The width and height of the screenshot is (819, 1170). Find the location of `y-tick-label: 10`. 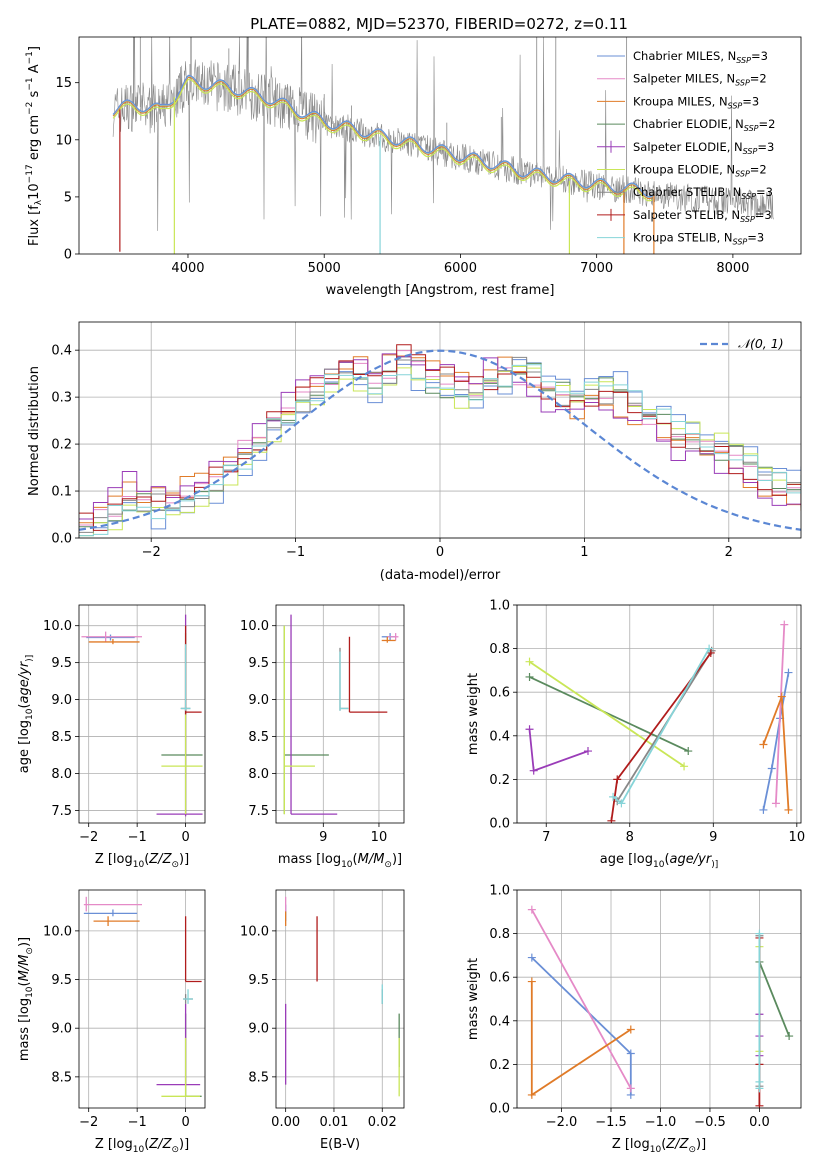

y-tick-label: 10 is located at coordinates (63, 140).